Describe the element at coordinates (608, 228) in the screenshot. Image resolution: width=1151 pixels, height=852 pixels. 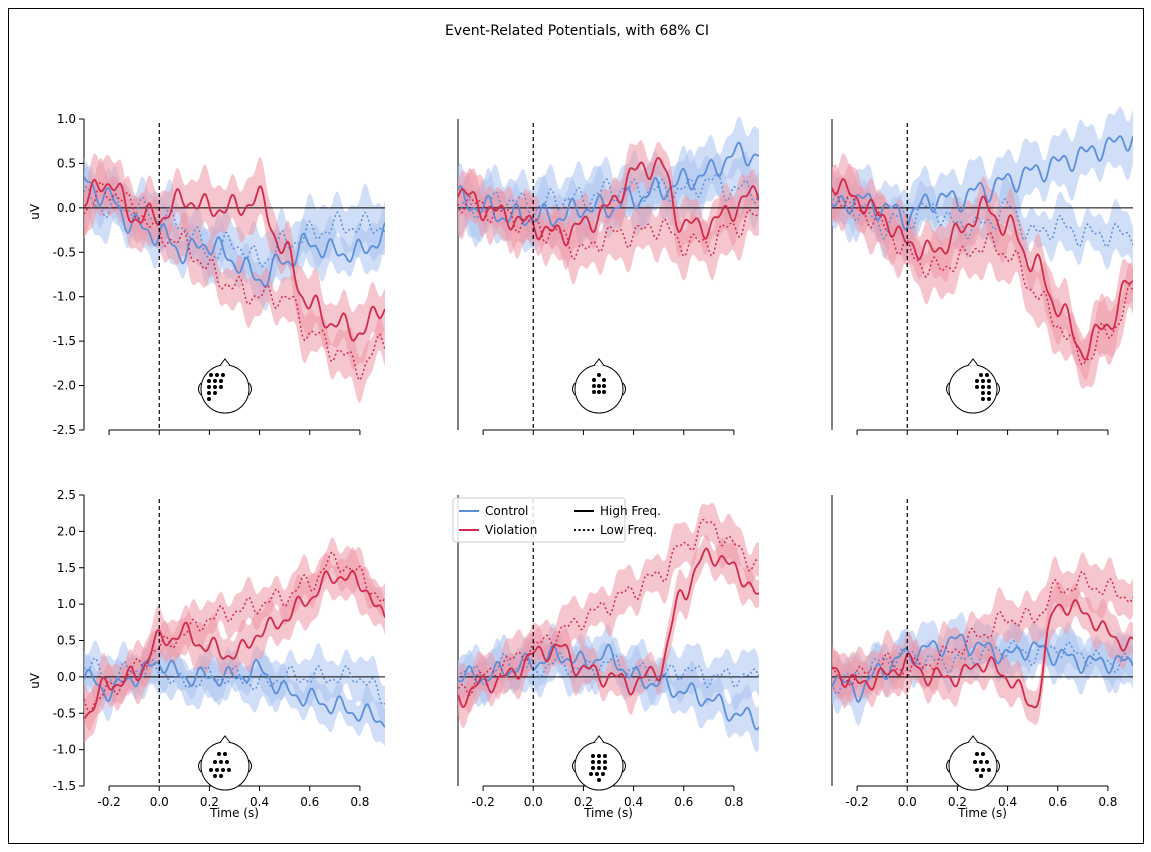
I see `series-line-violation-low` at that location.